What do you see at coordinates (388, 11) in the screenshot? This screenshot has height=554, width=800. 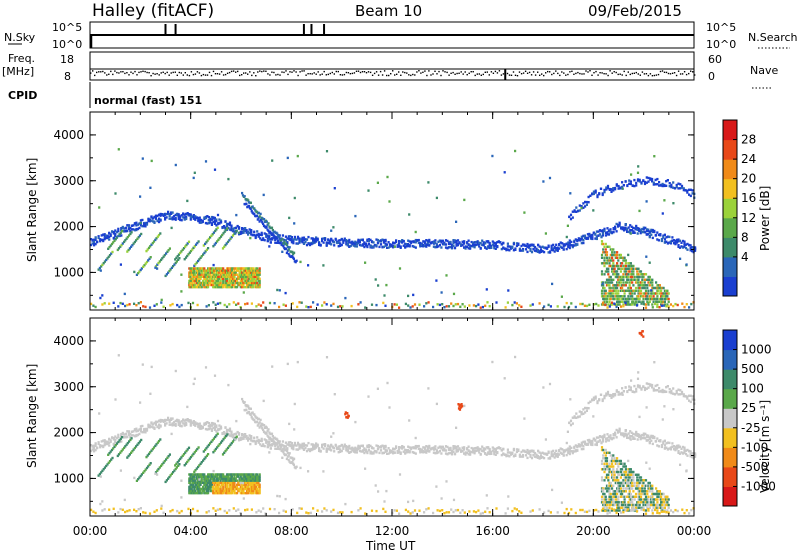 I see `beam-title: Beam 10` at bounding box center [388, 11].